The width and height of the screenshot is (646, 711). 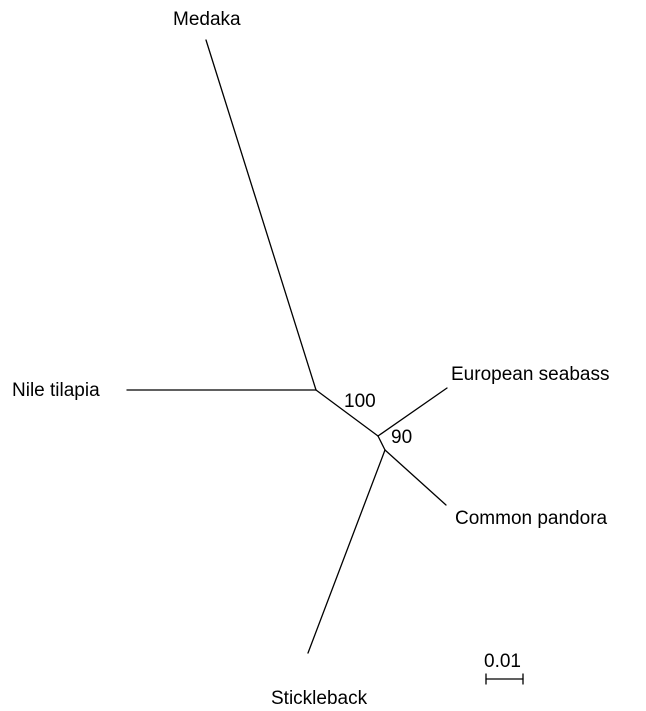 What do you see at coordinates (502, 661) in the screenshot?
I see `scale-bar-label: 0.01` at bounding box center [502, 661].